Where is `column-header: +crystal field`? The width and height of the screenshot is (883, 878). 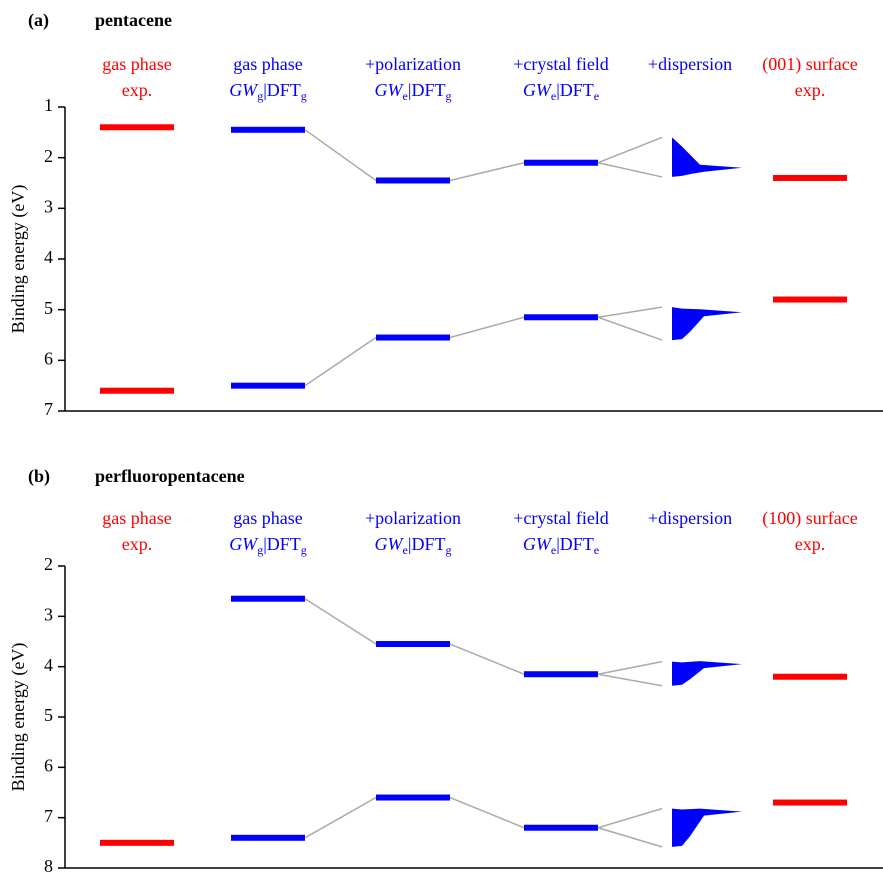 column-header: +crystal field is located at coordinates (561, 64).